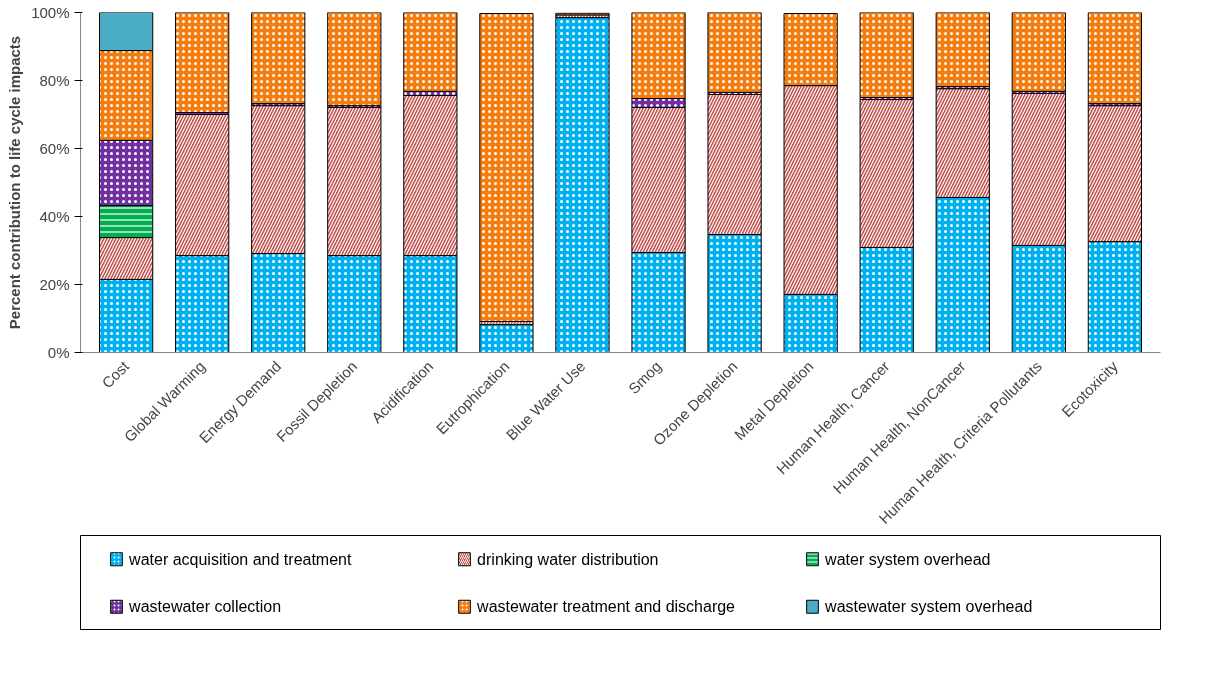 This screenshot has height=699, width=1213. I want to click on legend-label: wastewater treatment and discharge, so click(606, 607).